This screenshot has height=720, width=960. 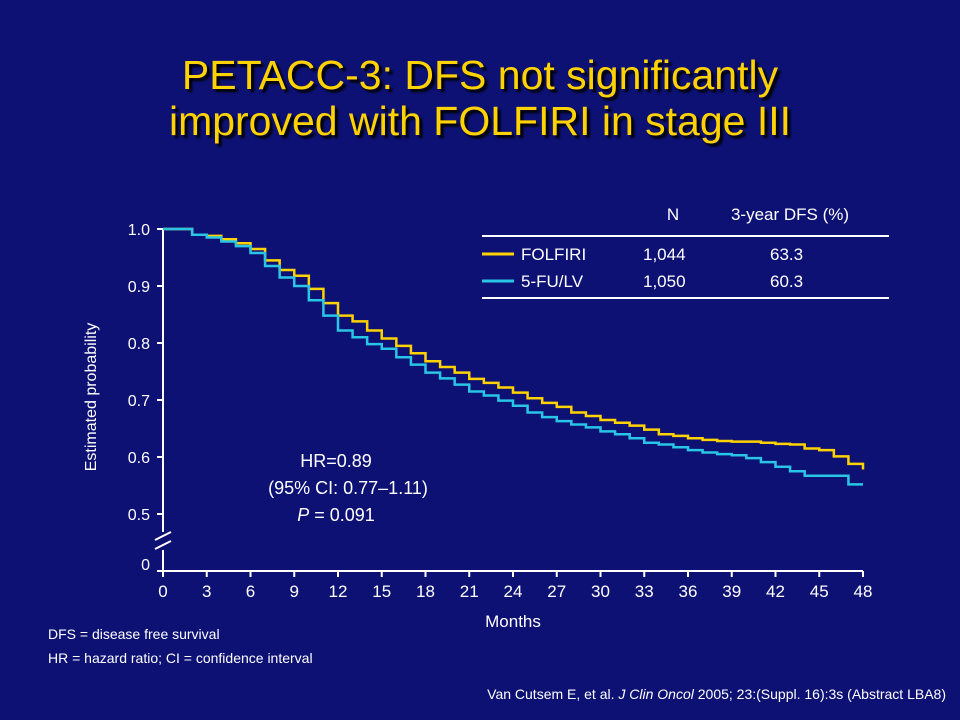 I want to click on legend-n: 1,044, so click(x=664, y=254).